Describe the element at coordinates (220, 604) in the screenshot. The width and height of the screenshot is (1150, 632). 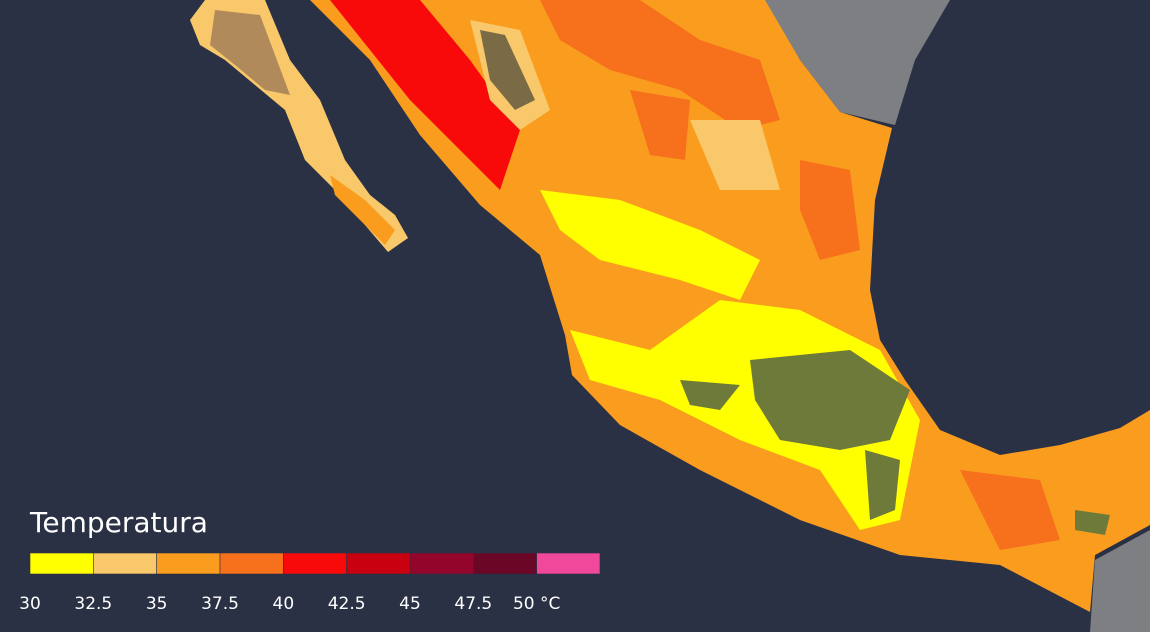
I see `tick-label: 37.5` at that location.